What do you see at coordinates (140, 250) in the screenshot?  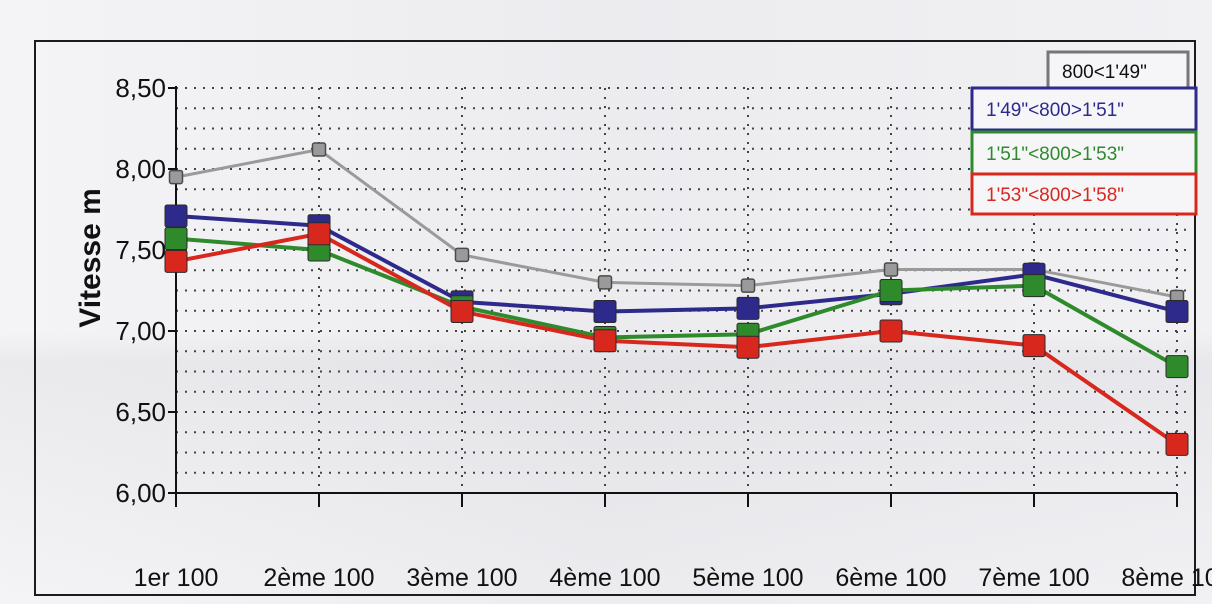 I see `y-tick-label: 7,50` at bounding box center [140, 250].